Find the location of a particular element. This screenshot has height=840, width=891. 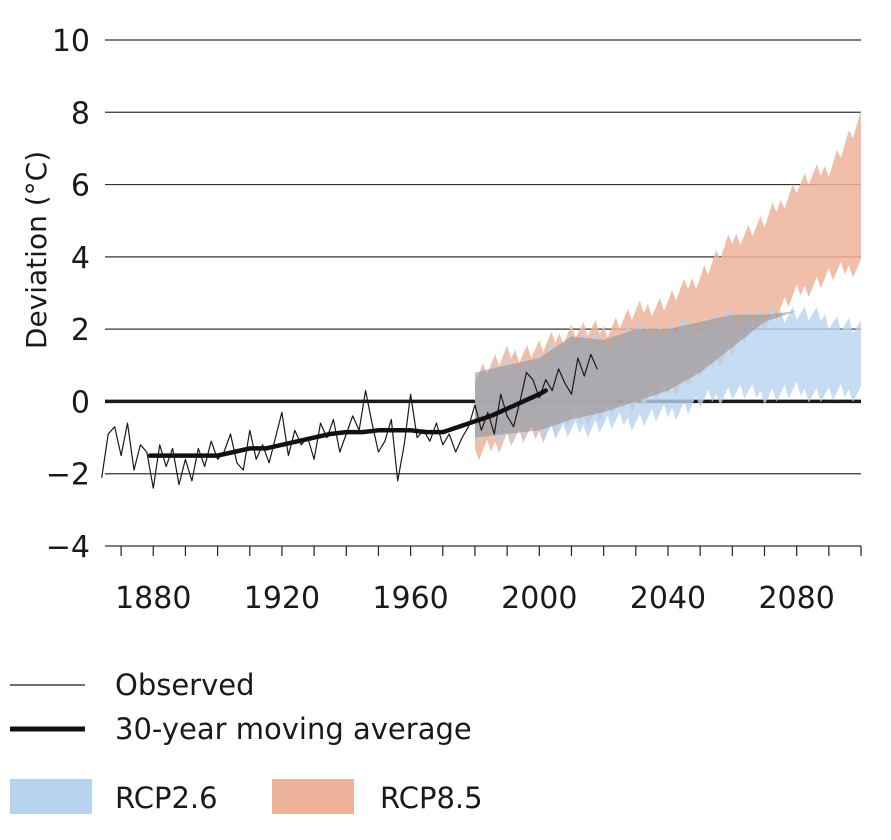

legend-rcp85-swatch is located at coordinates (313, 796).